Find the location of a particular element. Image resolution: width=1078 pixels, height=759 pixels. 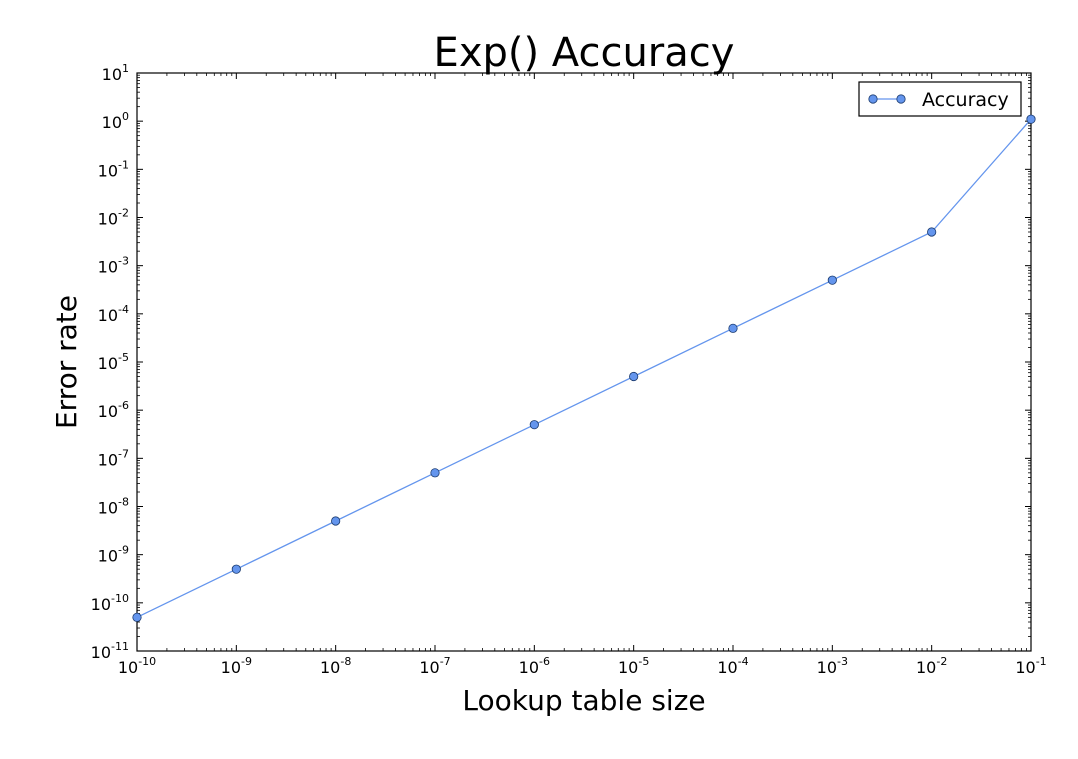

legend-label: Accuracy is located at coordinates (965, 100).